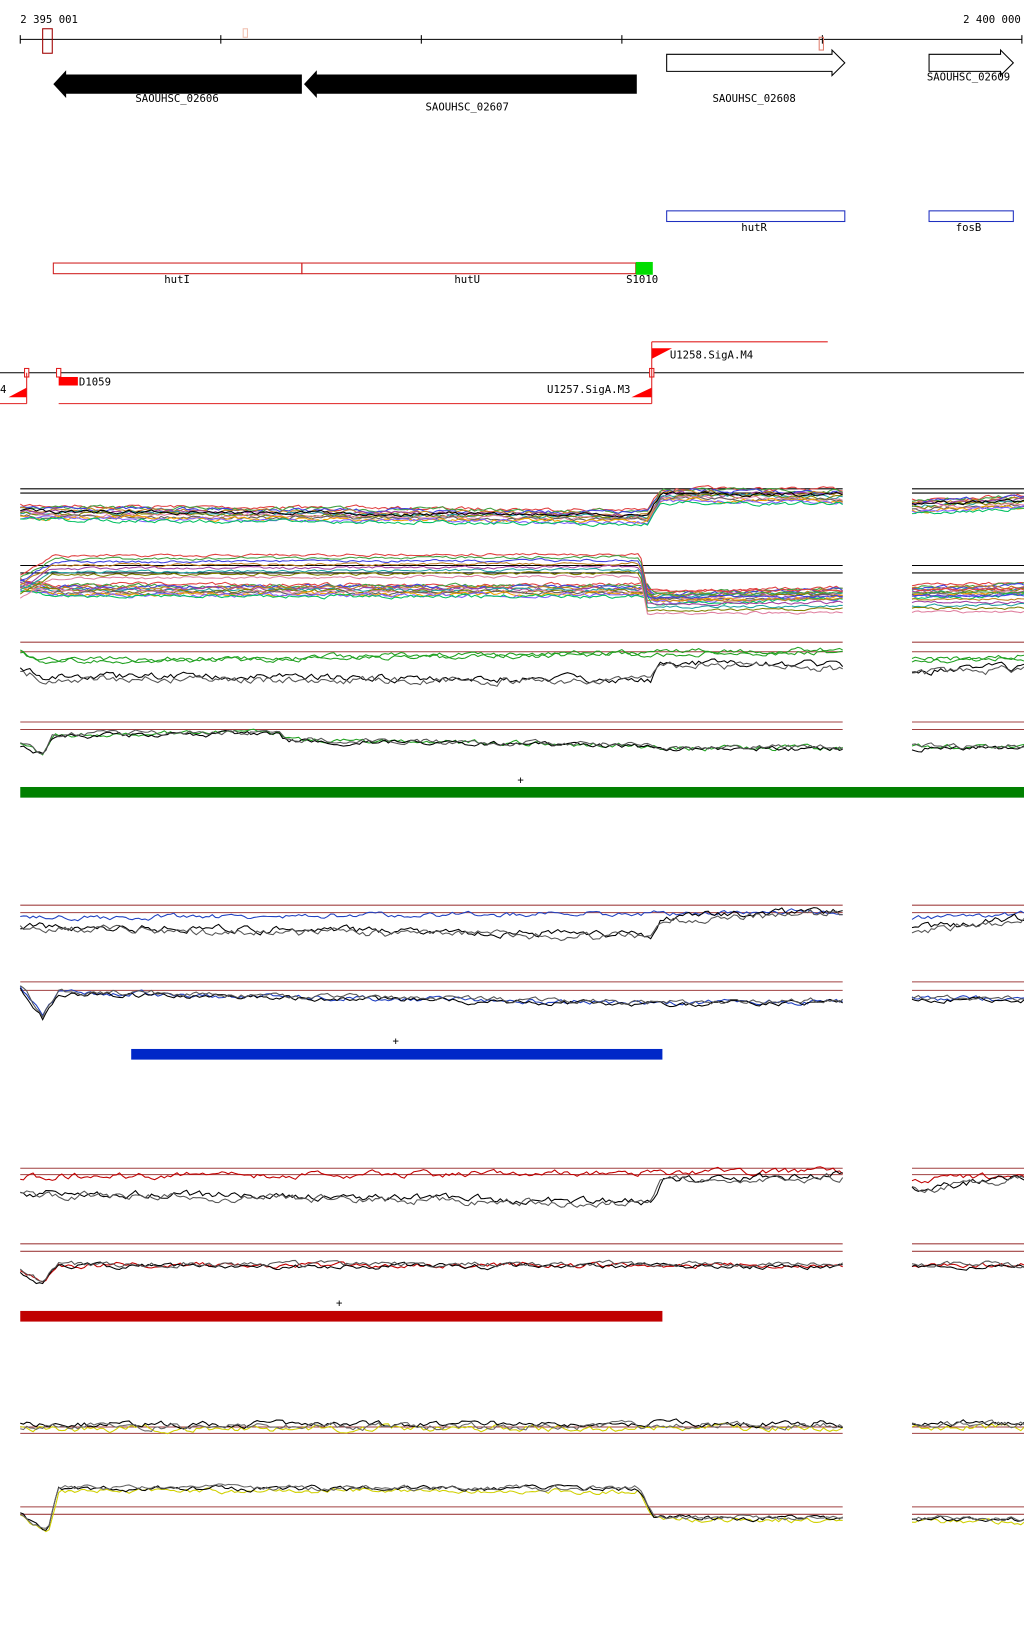  I want to click on gene-label: SAOUHSC_02609, so click(968, 77).